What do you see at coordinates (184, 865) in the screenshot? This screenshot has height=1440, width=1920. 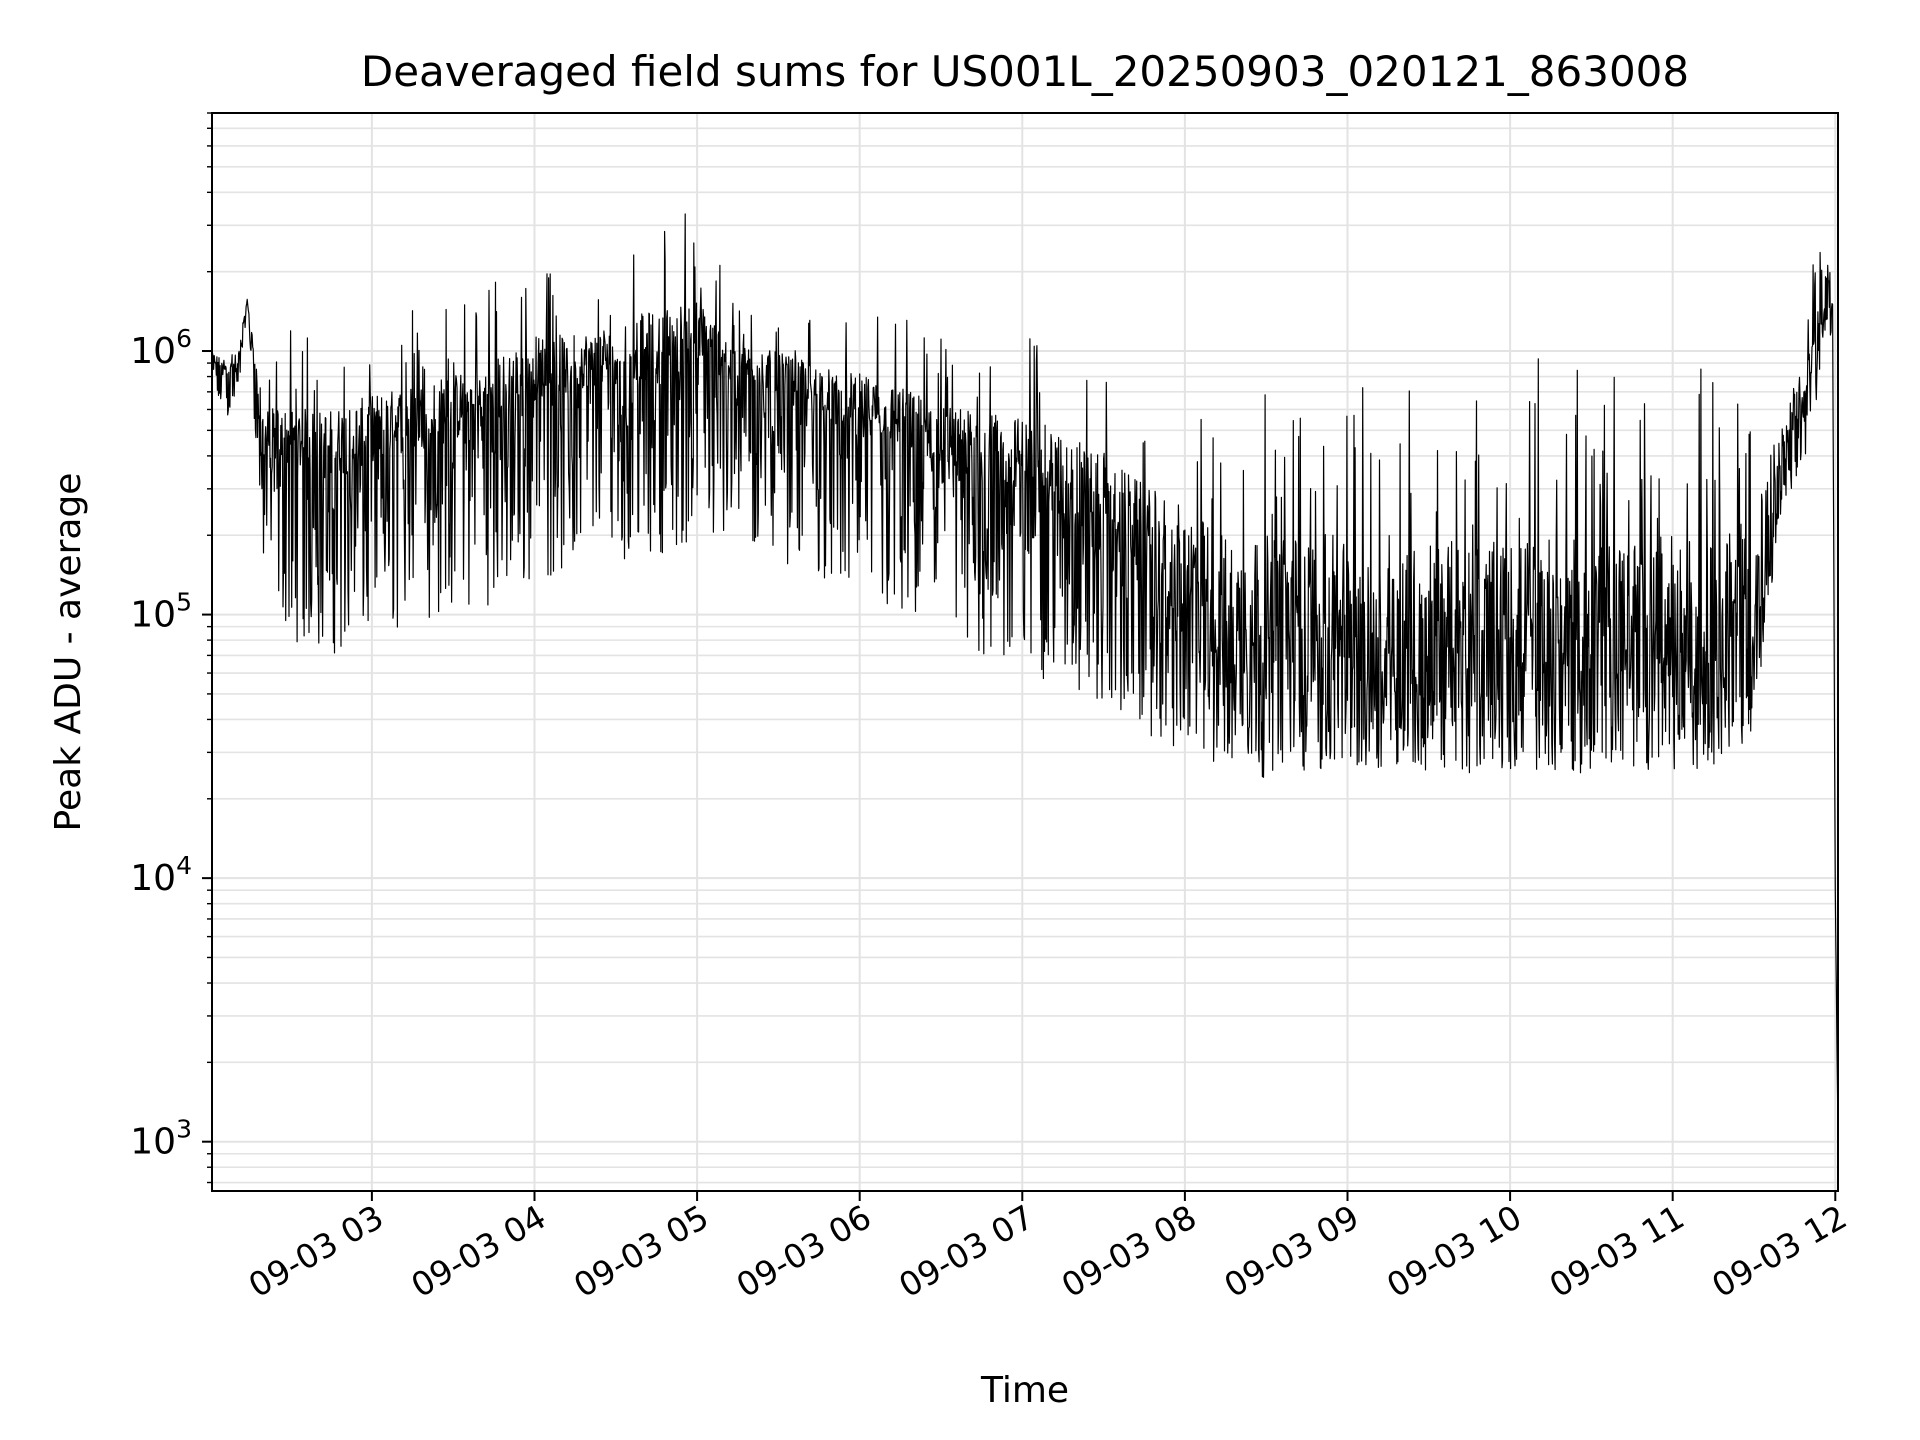 I see `y-tick-exponent: 4` at bounding box center [184, 865].